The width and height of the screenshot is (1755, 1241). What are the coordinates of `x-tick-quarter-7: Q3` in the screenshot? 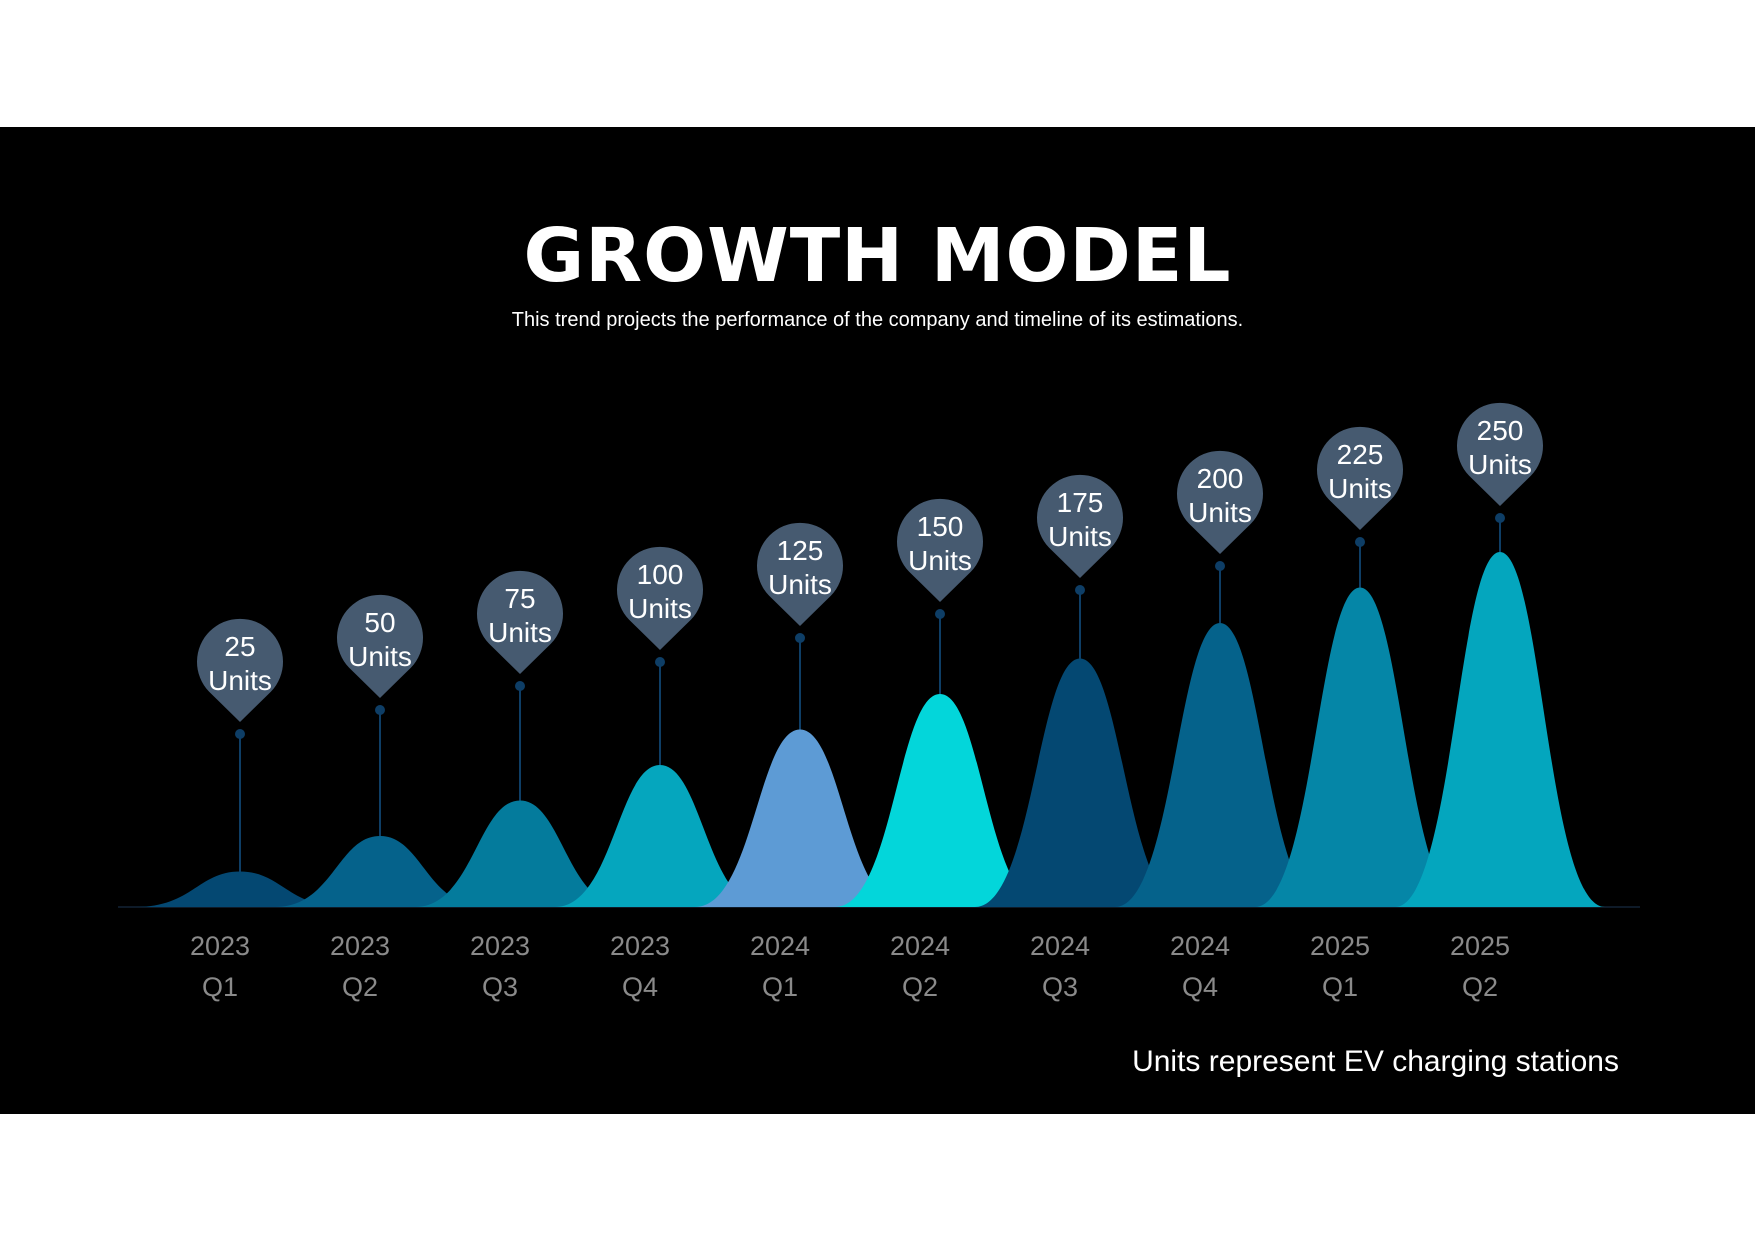 It's located at (1060, 987).